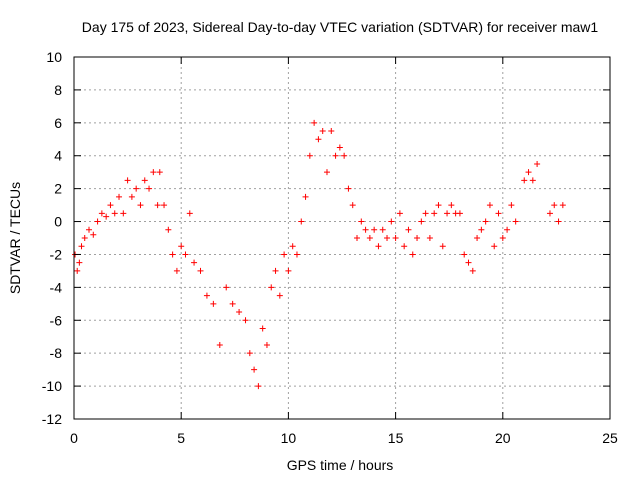 The image size is (640, 480). I want to click on y-tick-label: -12, so click(52, 419).